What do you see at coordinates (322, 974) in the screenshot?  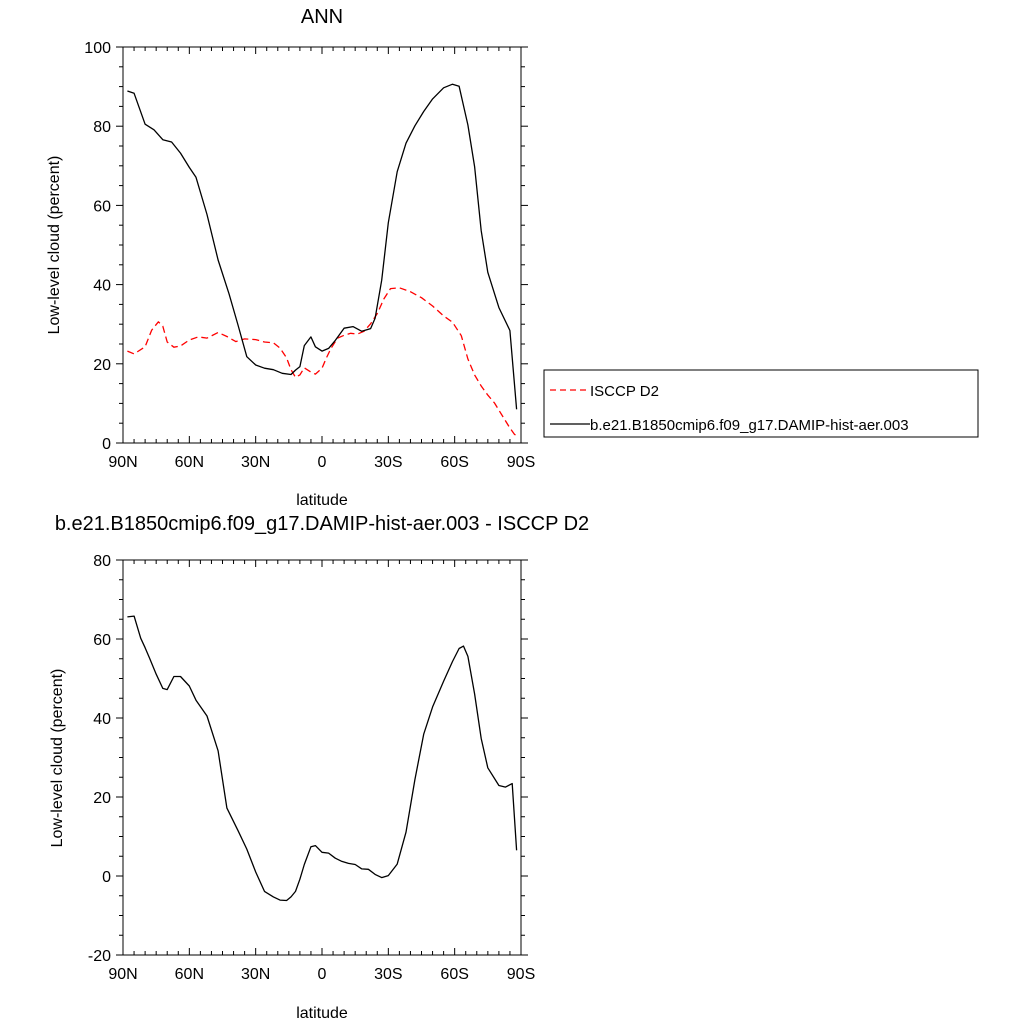 I see `bottom-xtick-label: 0` at bounding box center [322, 974].